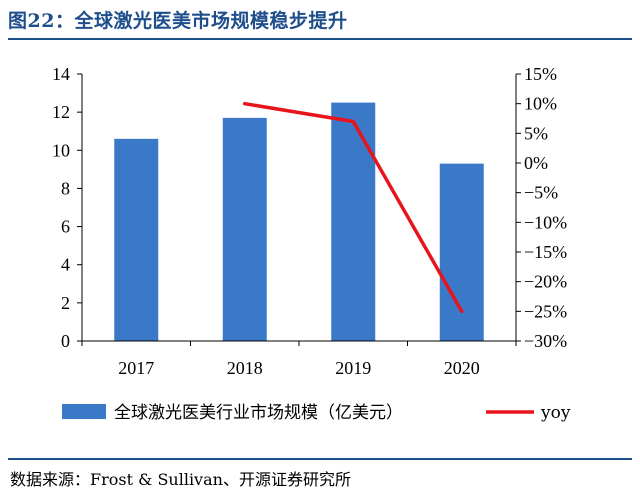  Describe the element at coordinates (545, 341) in the screenshot. I see `y-right-tick-label: −30%` at that location.